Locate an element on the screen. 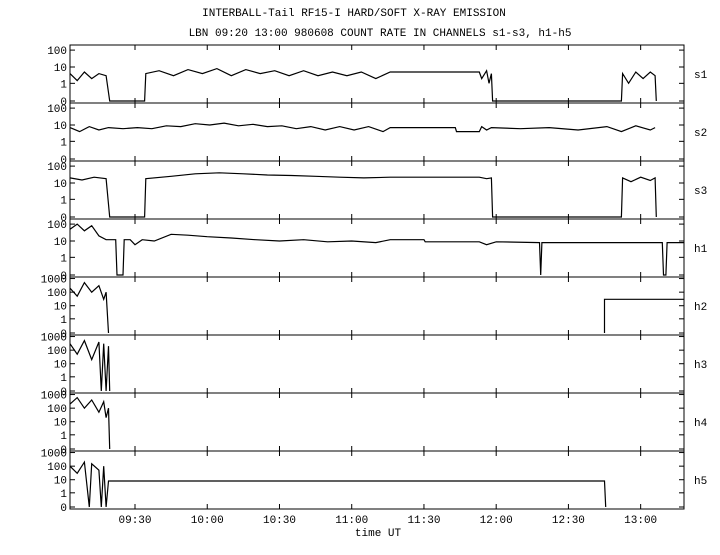  panel-label: s3 is located at coordinates (700, 192).